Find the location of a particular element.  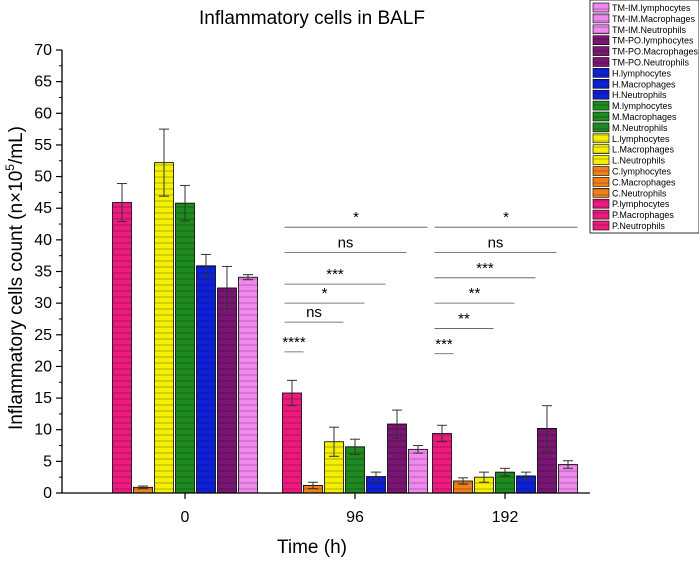

y-tick-label: 40 is located at coordinates (43, 240).